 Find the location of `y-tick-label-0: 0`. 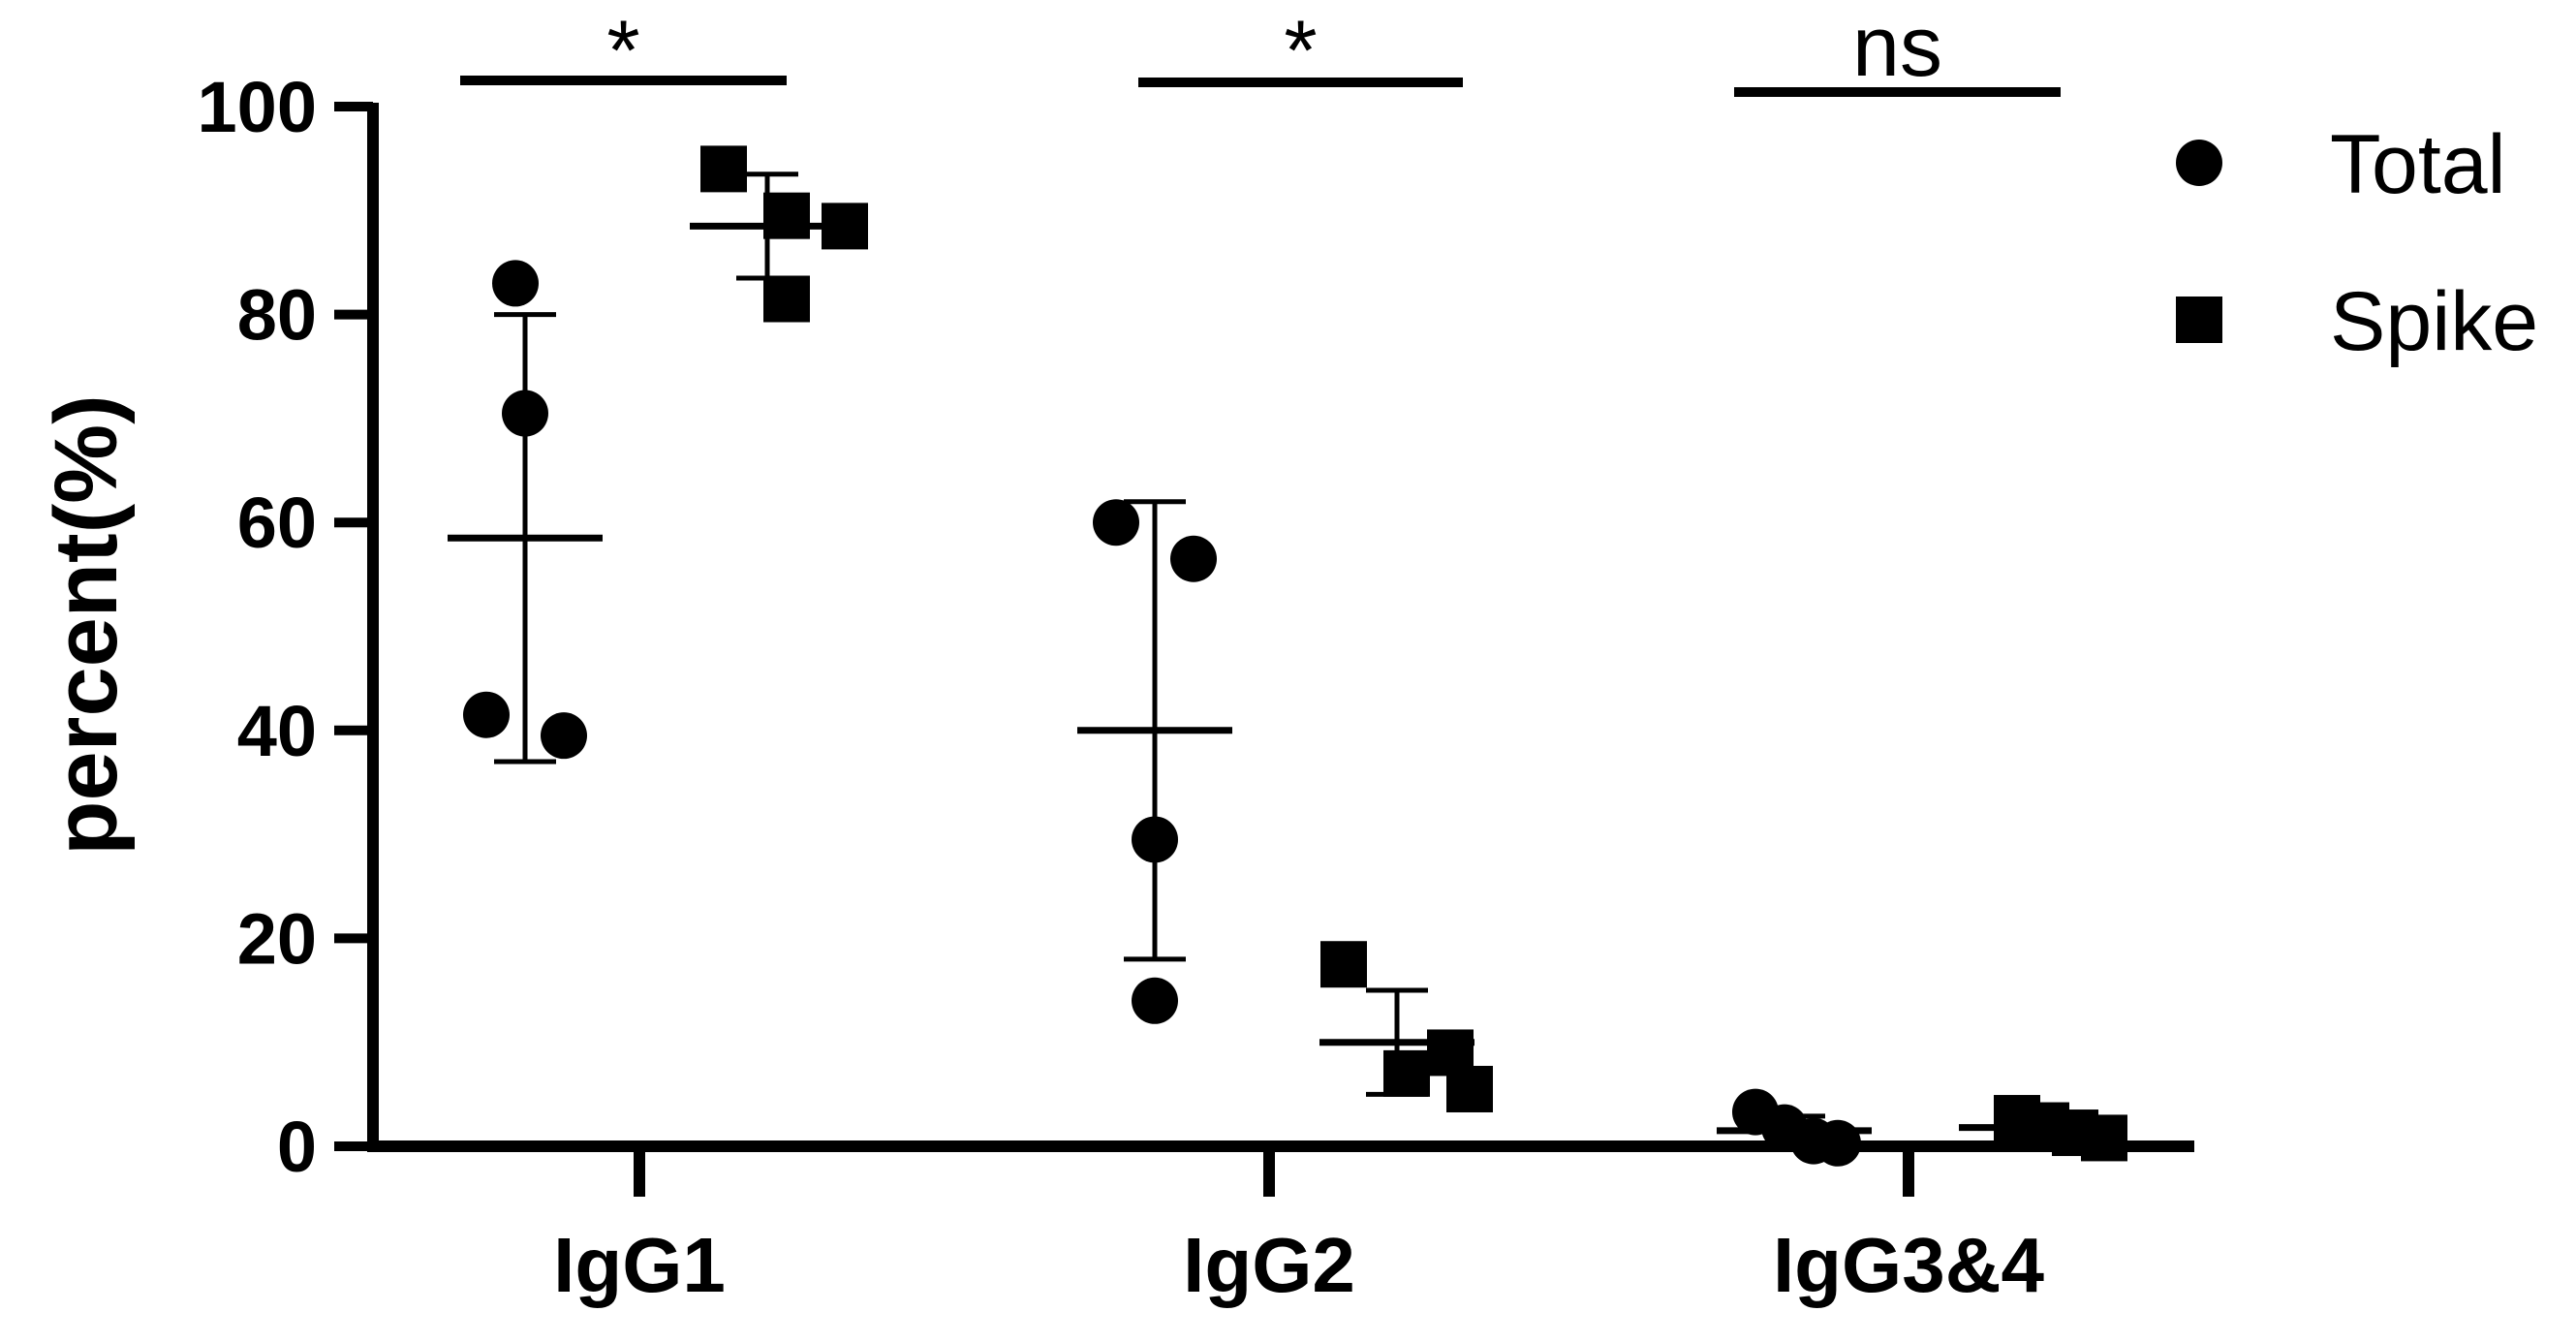

y-tick-label-0: 0 is located at coordinates (297, 1147).